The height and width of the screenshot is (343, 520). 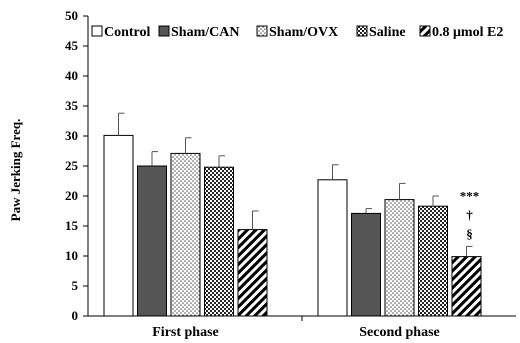 What do you see at coordinates (205, 32) in the screenshot?
I see `legend-label: Sham/CAN` at bounding box center [205, 32].